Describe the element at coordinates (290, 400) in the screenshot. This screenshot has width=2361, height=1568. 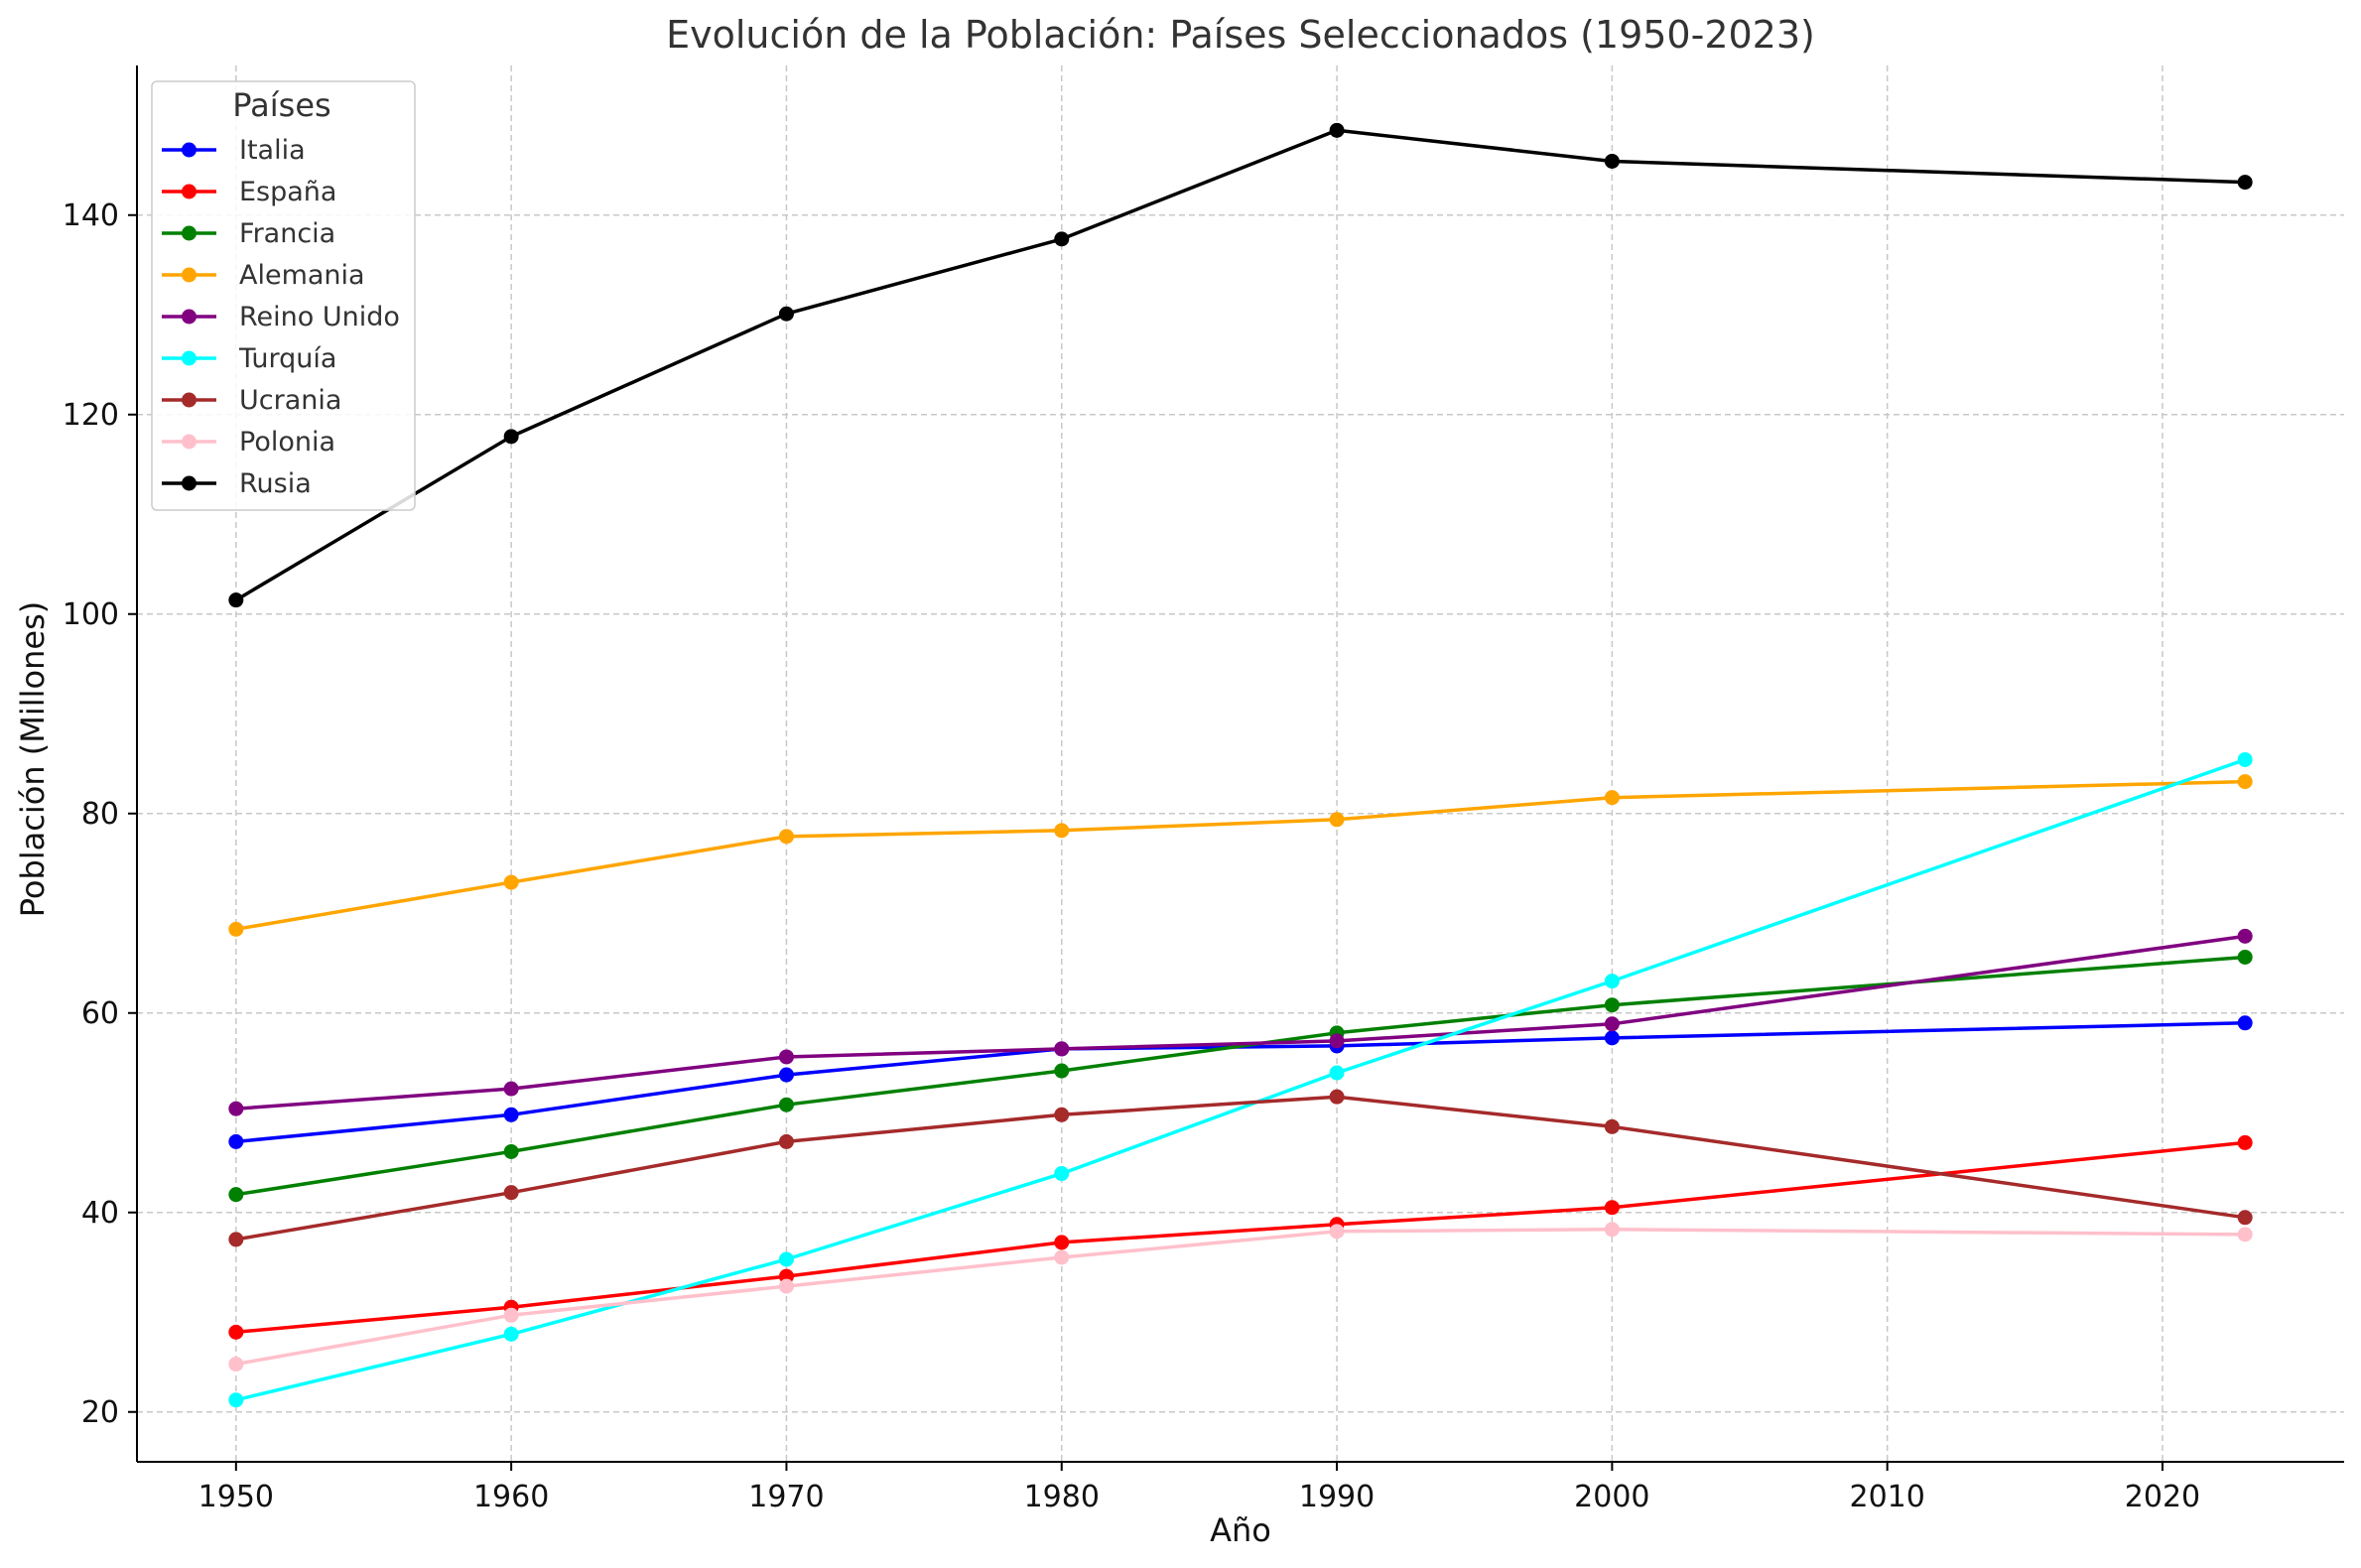
I see `legend-label: Ucrania` at that location.